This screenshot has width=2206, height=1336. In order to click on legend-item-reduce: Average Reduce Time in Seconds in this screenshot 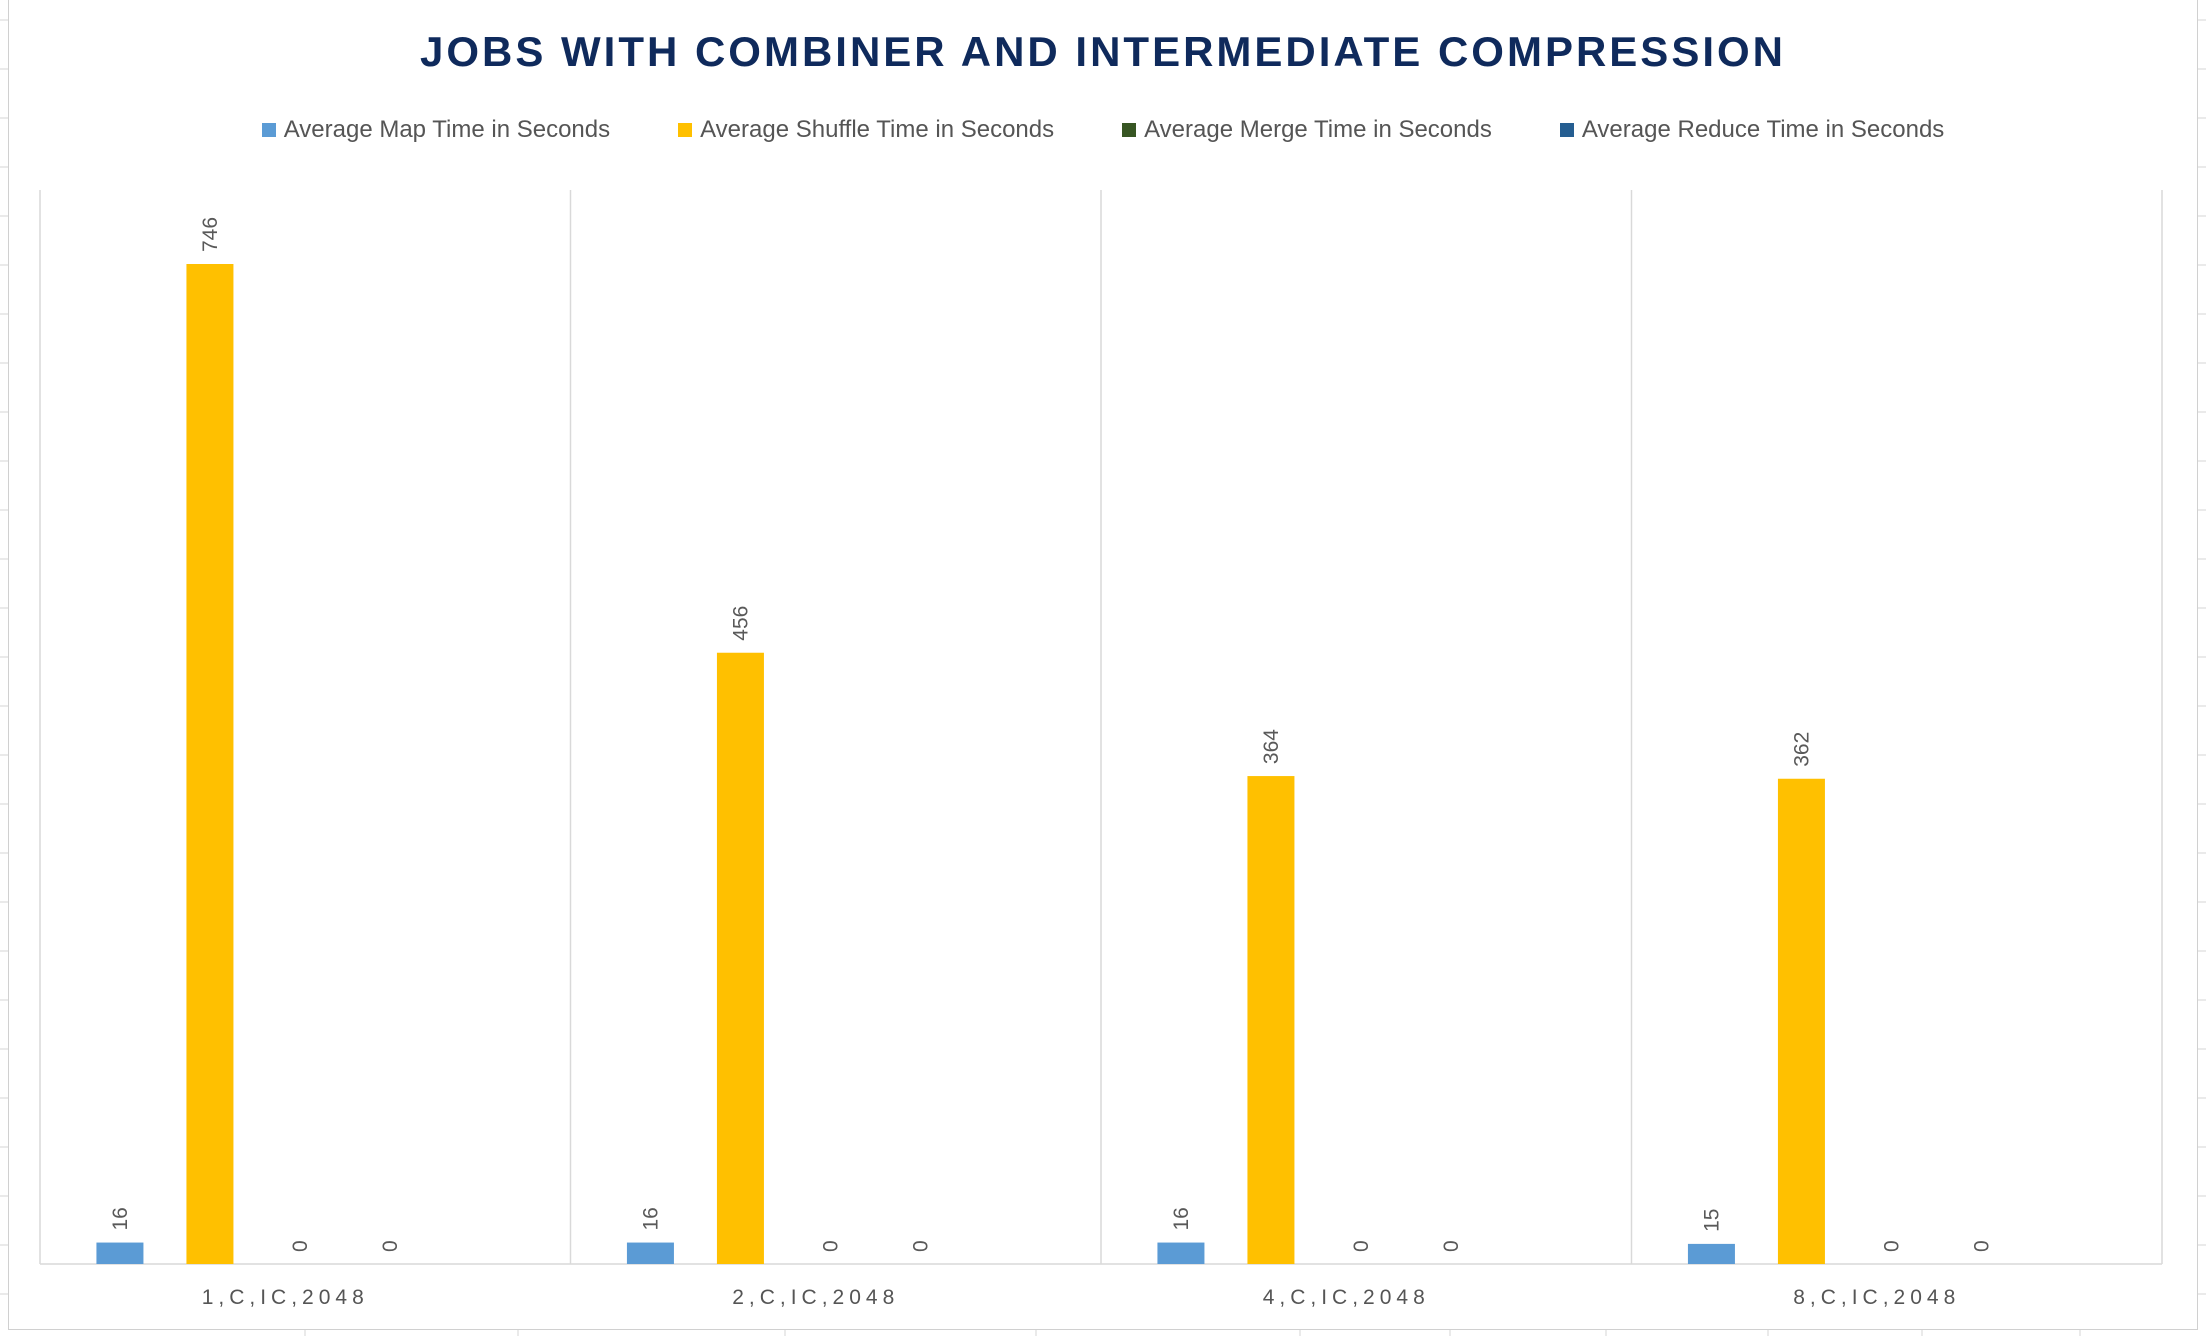, I will do `click(1752, 130)`.